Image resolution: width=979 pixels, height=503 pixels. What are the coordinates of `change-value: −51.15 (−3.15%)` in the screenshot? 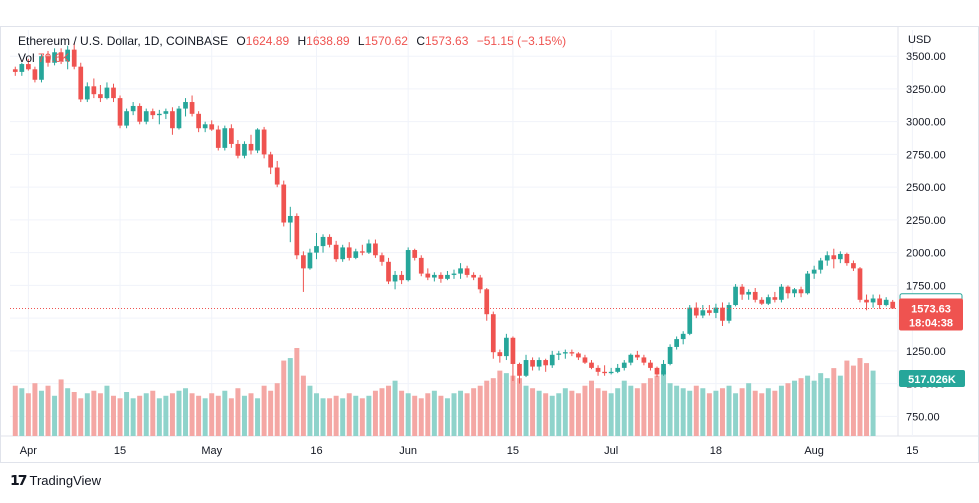 It's located at (521, 41).